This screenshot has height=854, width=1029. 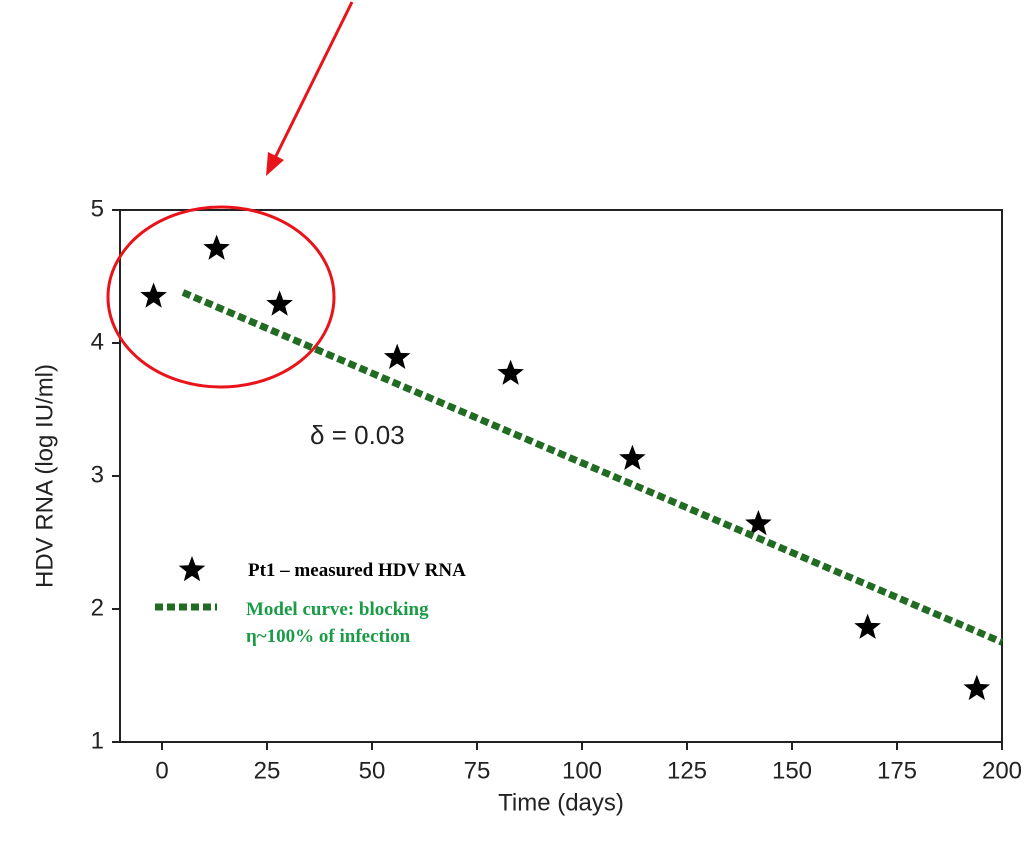 What do you see at coordinates (97, 474) in the screenshot?
I see `y-tick-label: 3` at bounding box center [97, 474].